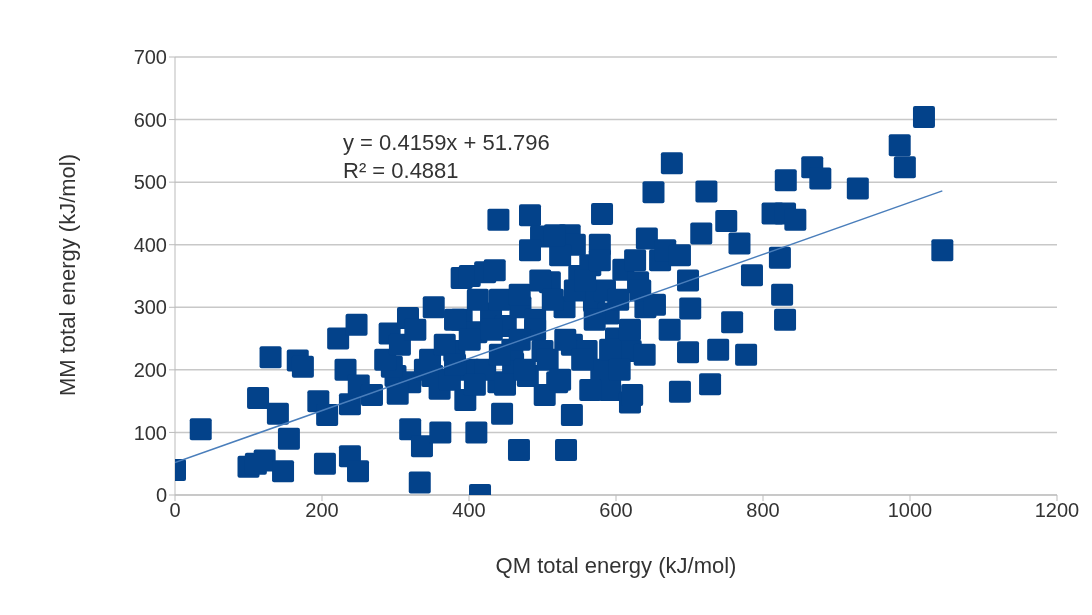  I want to click on x-tick-label: 200, so click(322, 510).